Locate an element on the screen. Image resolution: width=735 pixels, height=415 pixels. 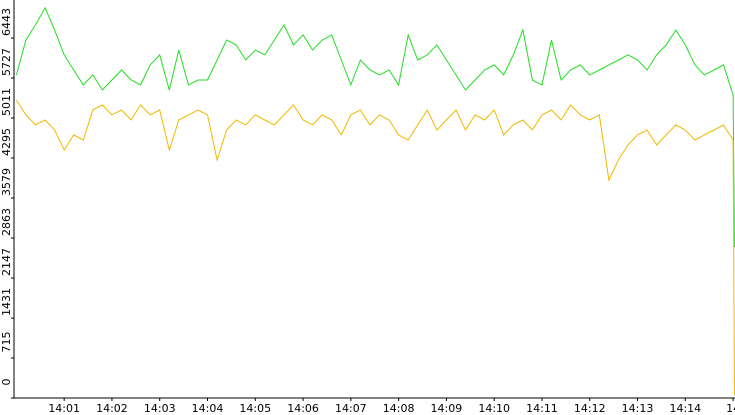
x-tick-label: 14:01 is located at coordinates (64, 408).